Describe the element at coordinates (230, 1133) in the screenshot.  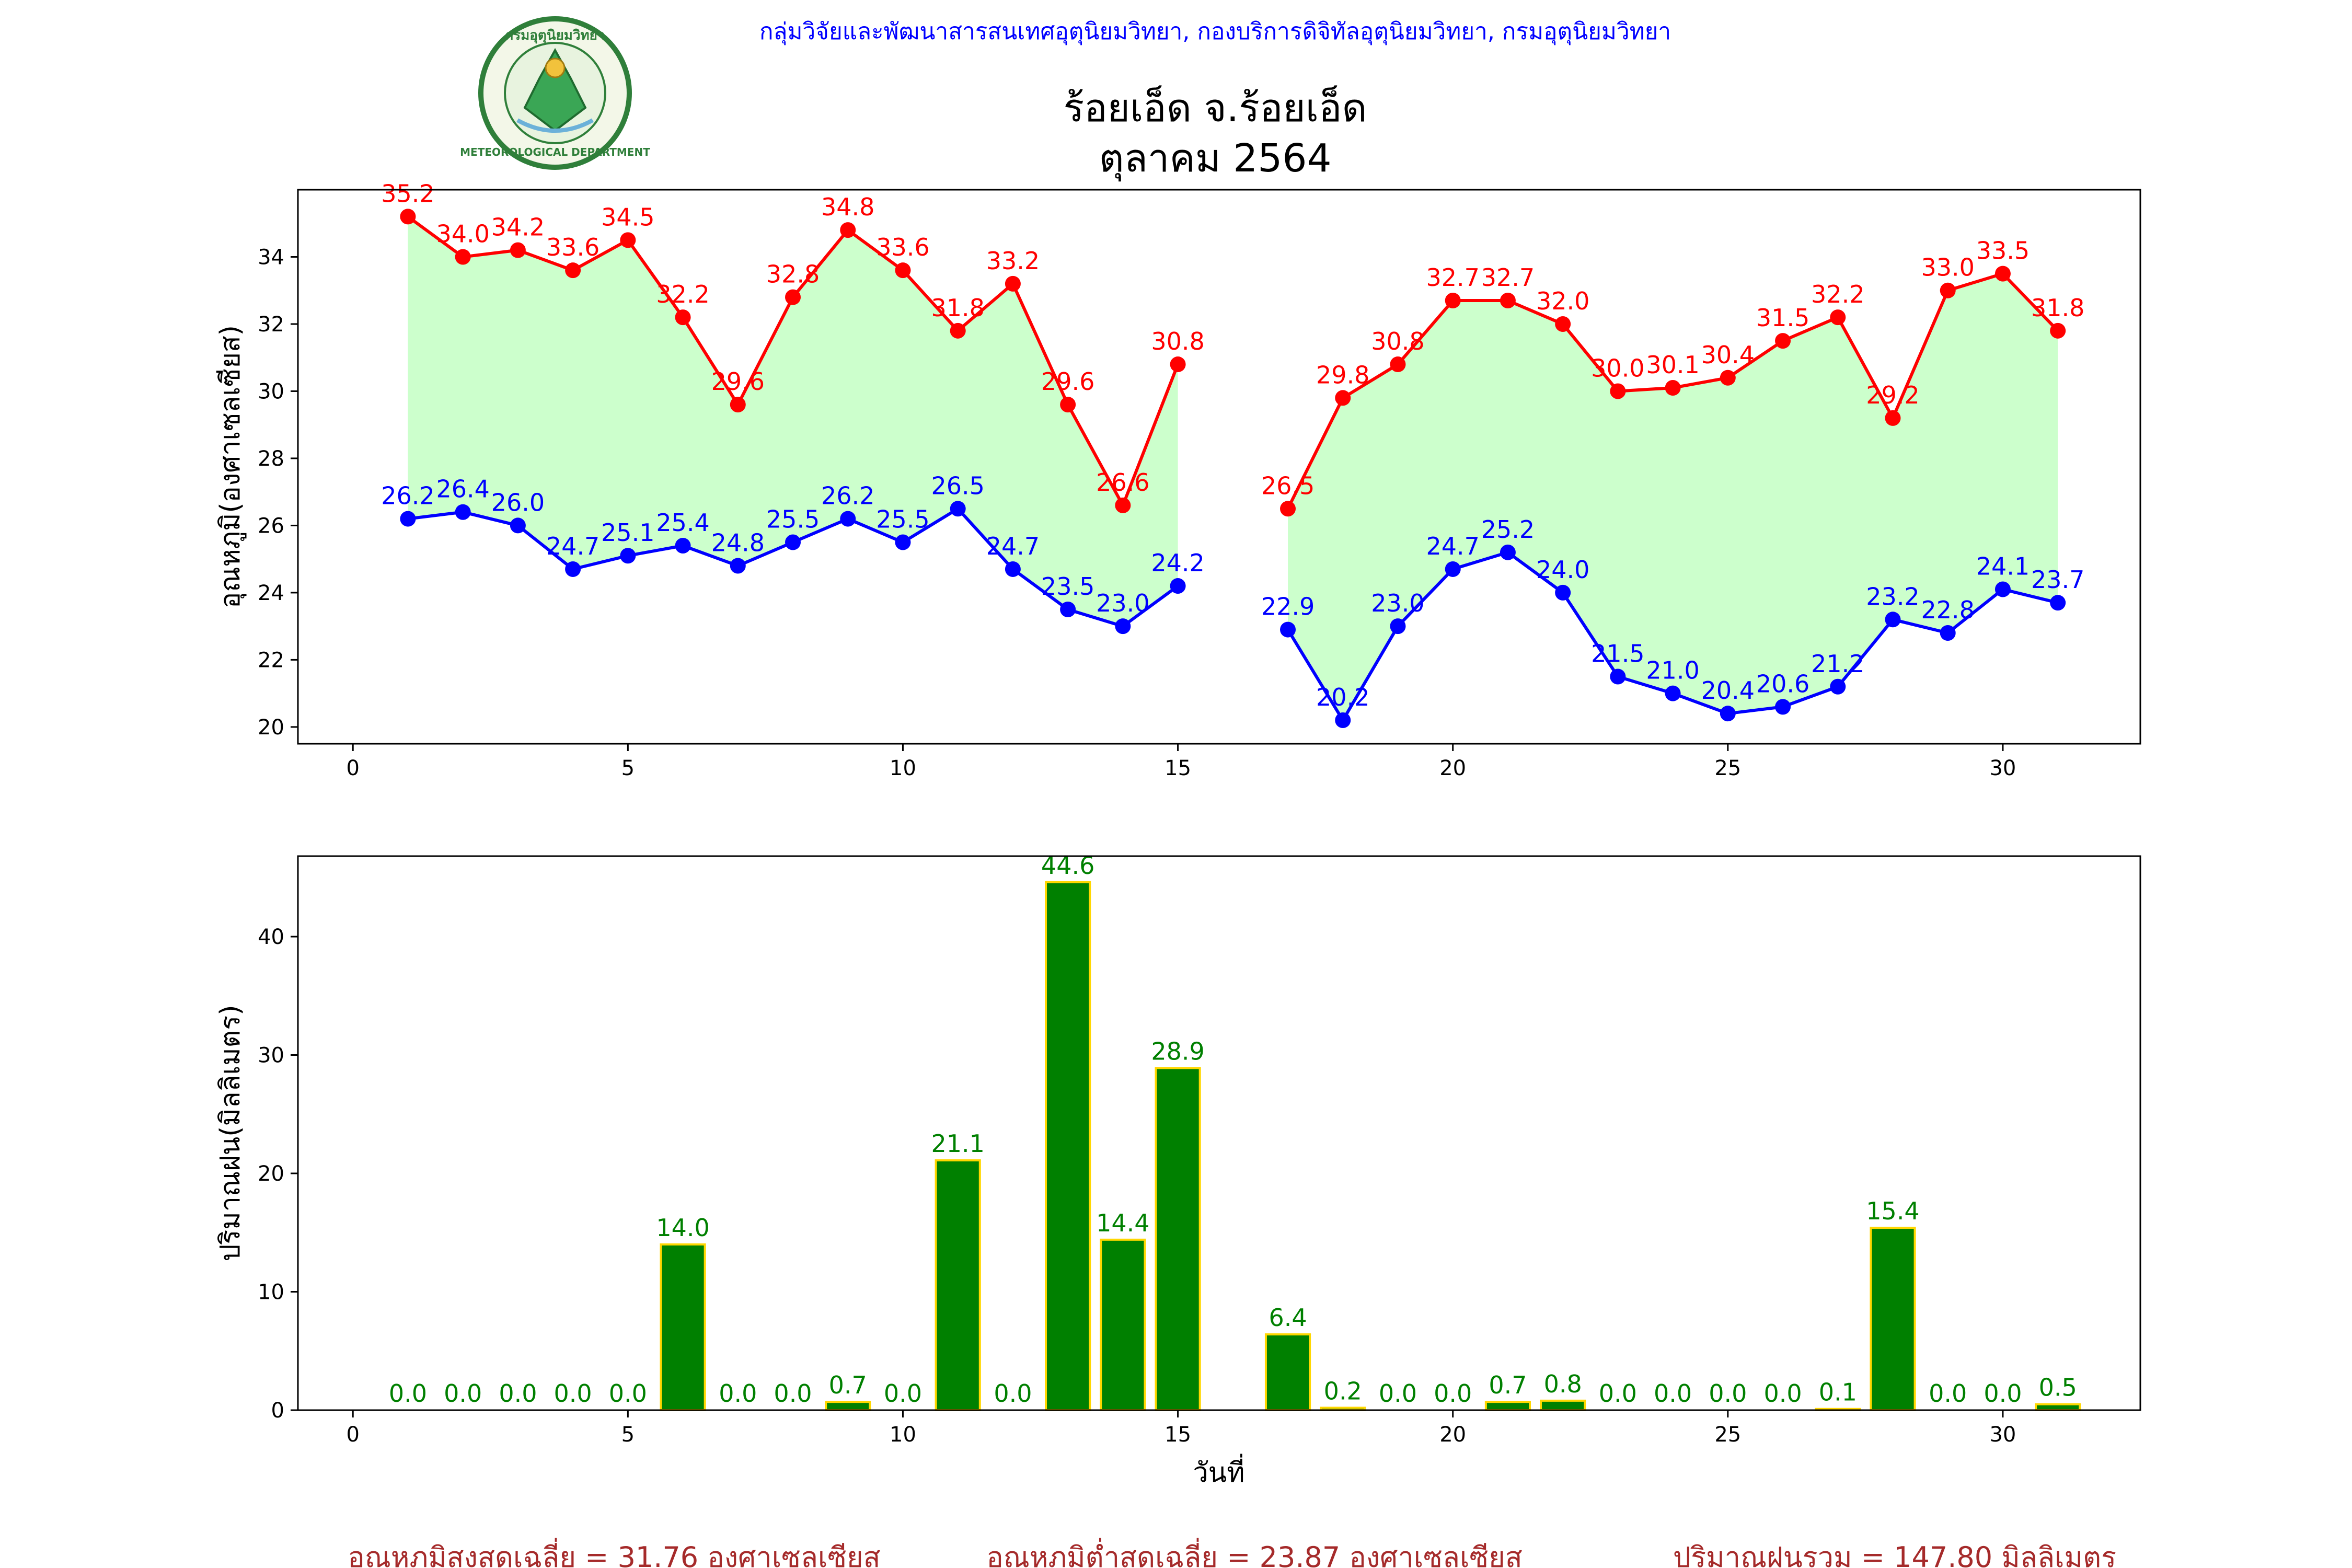
I see `rainfall-y-axis-label: ปริมาณฝน(มิลลิเมตร)` at that location.